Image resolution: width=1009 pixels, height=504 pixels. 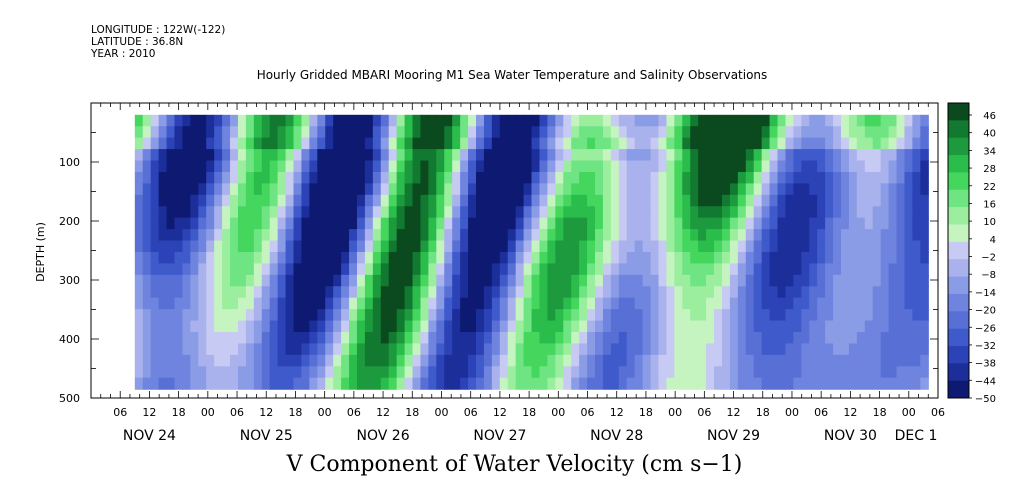 I want to click on colorbar-swatch, so click(x=958, y=233).